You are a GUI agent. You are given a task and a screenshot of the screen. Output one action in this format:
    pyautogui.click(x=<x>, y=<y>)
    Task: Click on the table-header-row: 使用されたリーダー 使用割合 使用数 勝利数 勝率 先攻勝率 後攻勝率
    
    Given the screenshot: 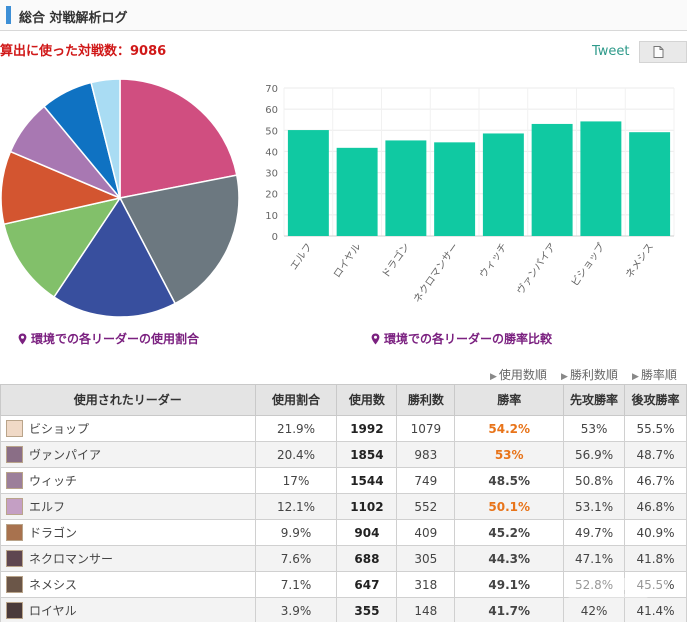 What is the action you would take?
    pyautogui.click(x=343, y=400)
    